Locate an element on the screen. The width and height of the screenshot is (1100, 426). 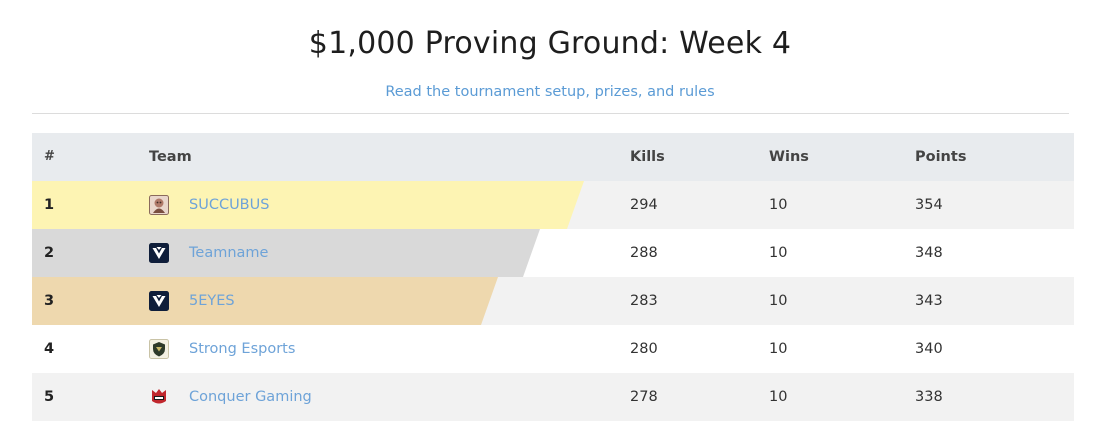
header-divider is located at coordinates (550, 113).